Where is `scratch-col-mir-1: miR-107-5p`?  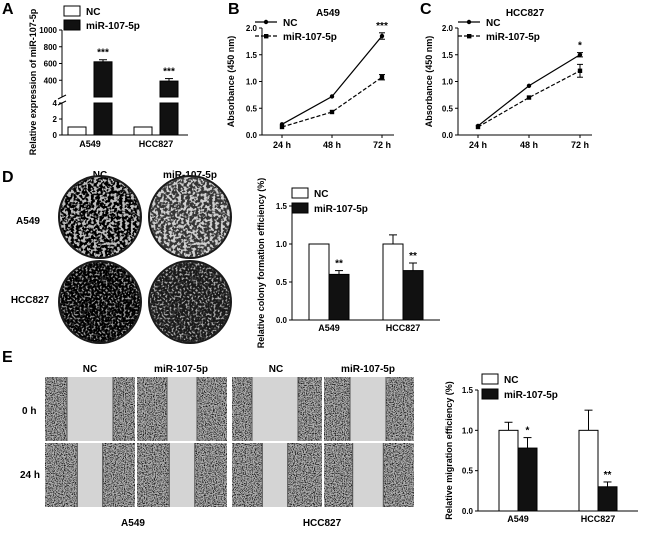 scratch-col-mir-1: miR-107-5p is located at coordinates (181, 369).